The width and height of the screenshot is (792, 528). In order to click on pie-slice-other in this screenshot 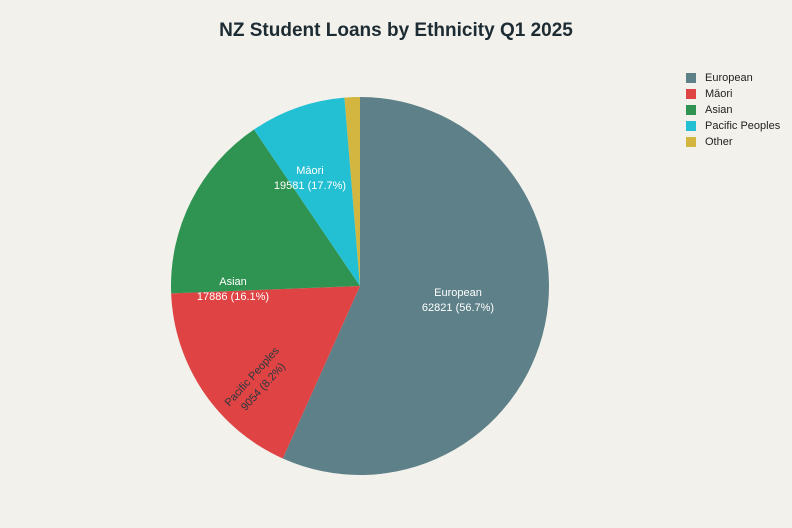, I will do `click(352, 191)`.